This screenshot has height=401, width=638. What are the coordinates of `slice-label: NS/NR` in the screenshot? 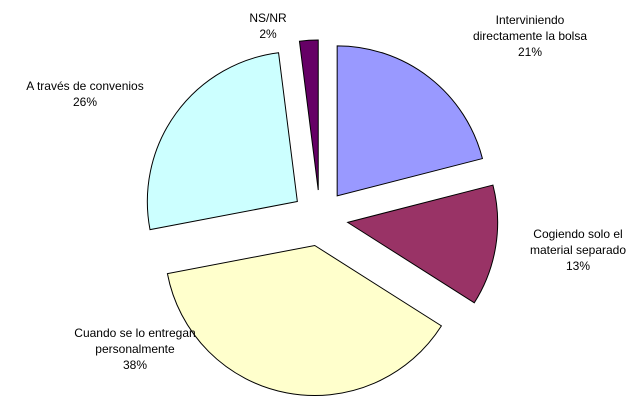 It's located at (268, 18).